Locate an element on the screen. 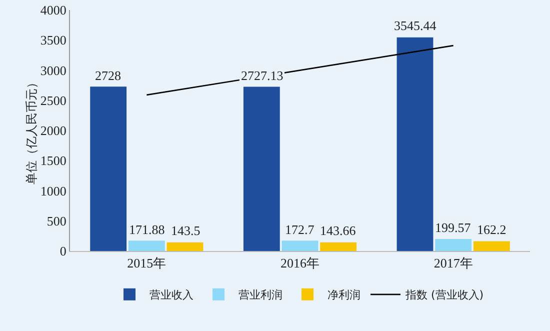 This screenshot has height=331, width=550. data-label: 2728 is located at coordinates (108, 75).